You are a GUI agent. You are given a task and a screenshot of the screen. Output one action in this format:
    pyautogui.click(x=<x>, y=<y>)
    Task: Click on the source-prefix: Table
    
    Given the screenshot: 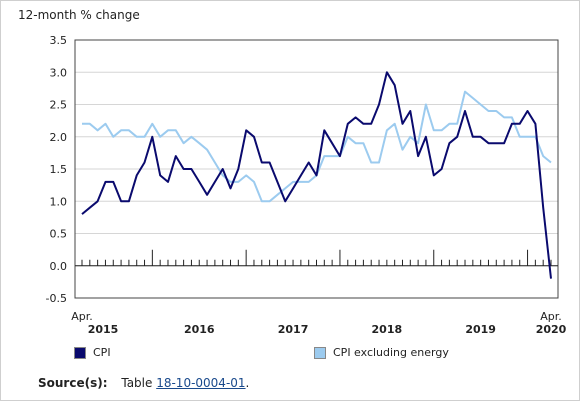 What is the action you would take?
    pyautogui.click(x=137, y=383)
    